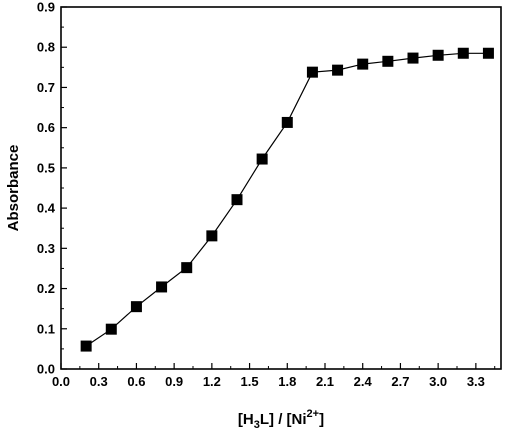 The width and height of the screenshot is (509, 436). I want to click on x-tick-label: 1.5, so click(250, 381).